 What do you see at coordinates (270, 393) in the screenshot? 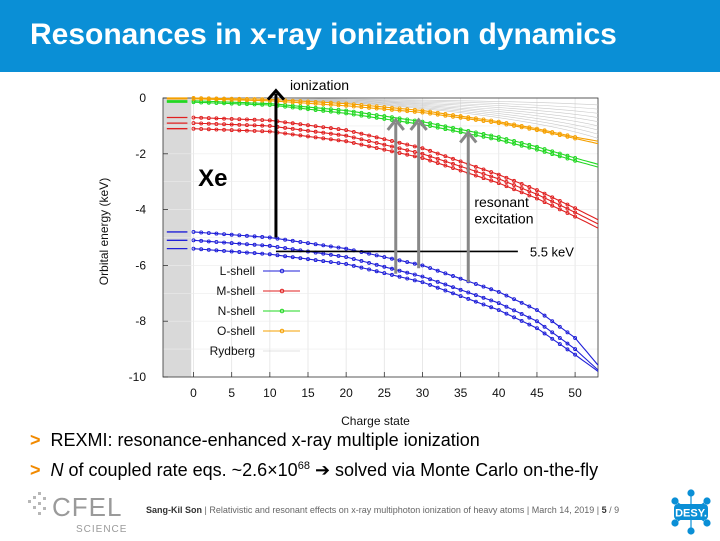
I see `x-tick-label: 10` at bounding box center [270, 393].